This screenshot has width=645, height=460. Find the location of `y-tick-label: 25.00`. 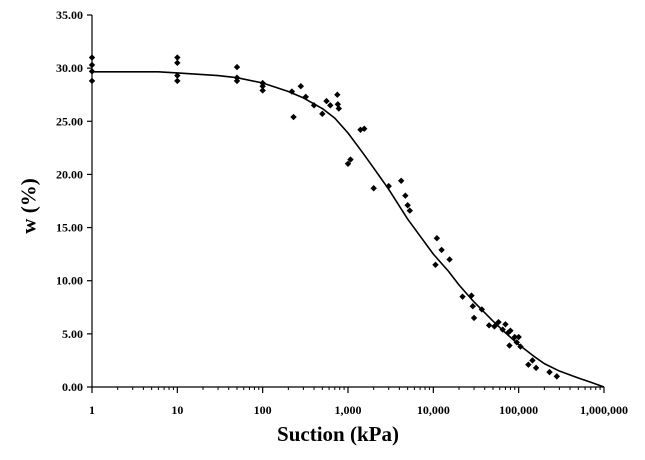

y-tick-label: 25.00 is located at coordinates (69, 121).